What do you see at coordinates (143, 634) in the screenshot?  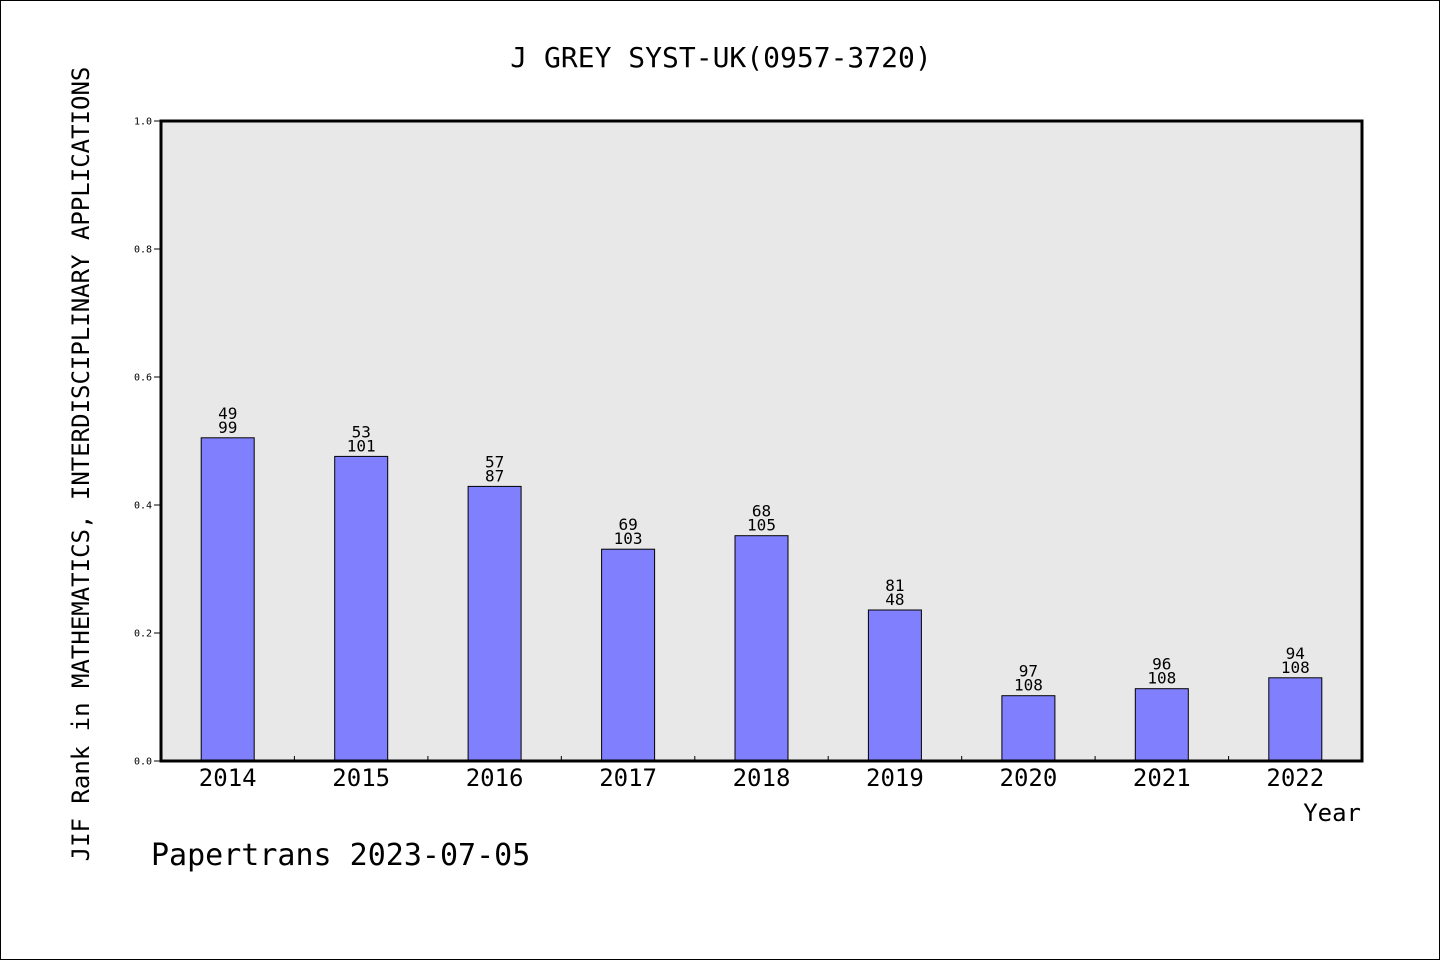 I see `y-tick-label-0.2: 0.2` at bounding box center [143, 634].